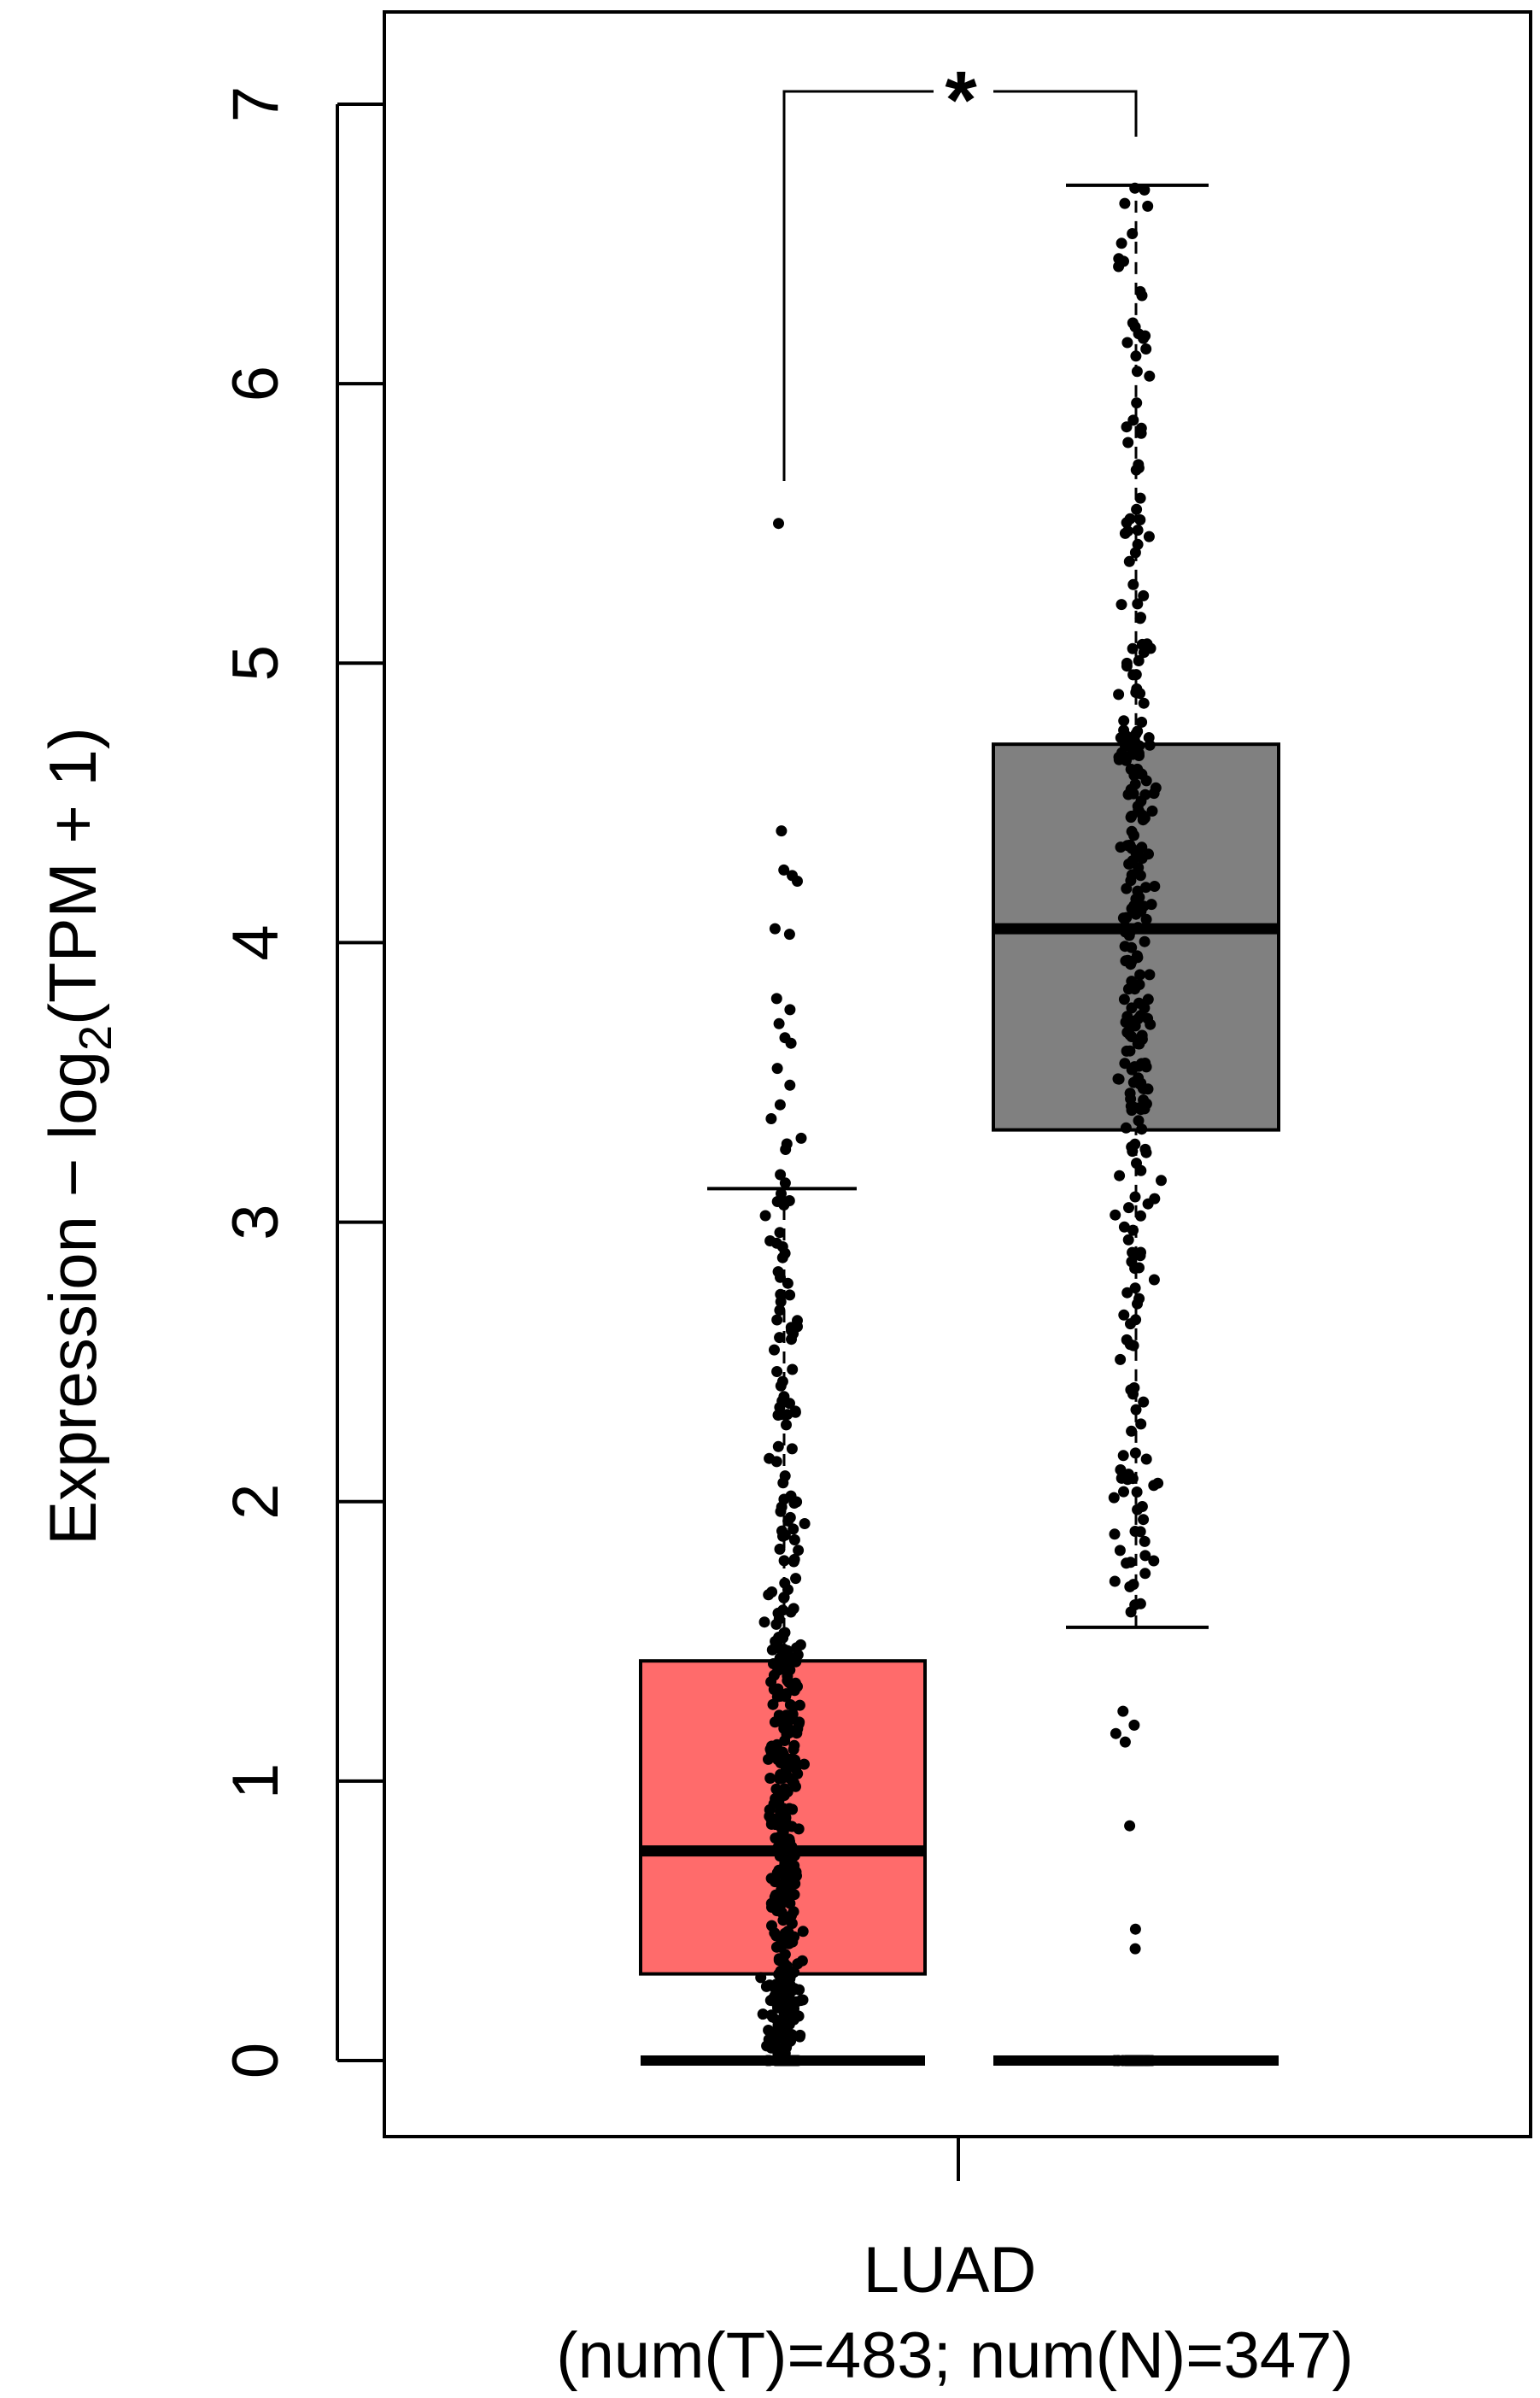 This screenshot has height=2398, width=1540. I want to click on y-tick-label-1: 1, so click(256, 1781).